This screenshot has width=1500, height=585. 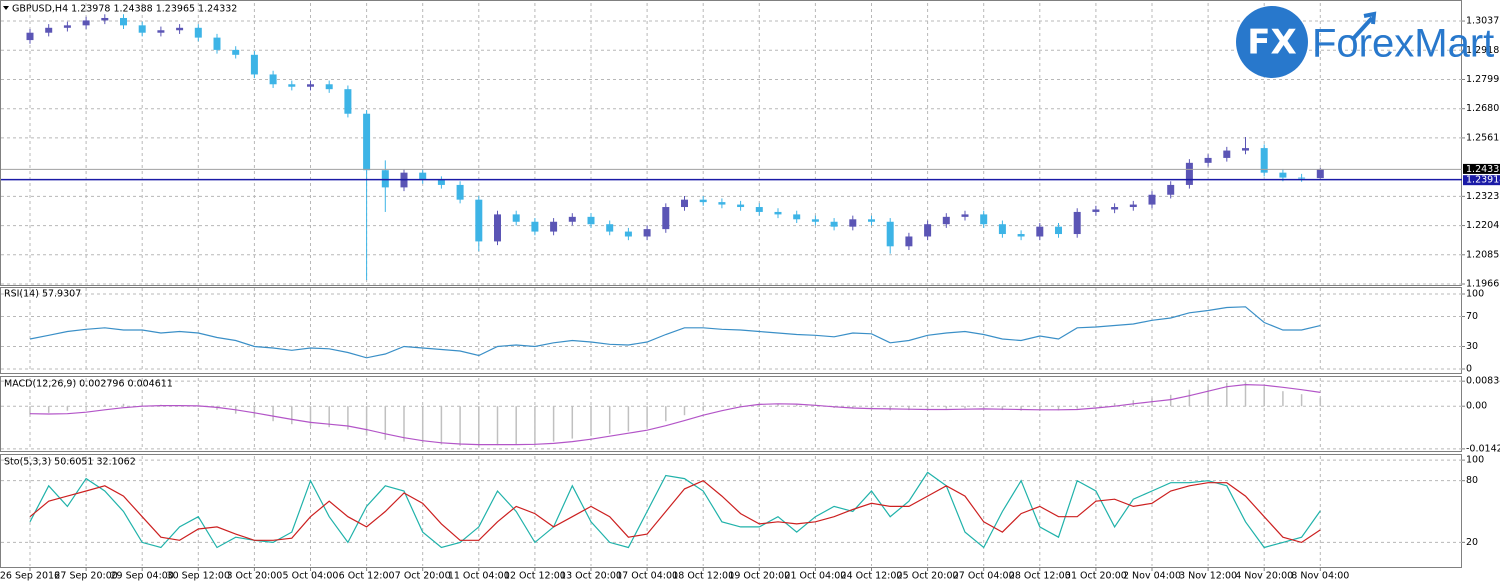 What do you see at coordinates (1476, 406) in the screenshot?
I see `y-tick-label: 0.00` at bounding box center [1476, 406].